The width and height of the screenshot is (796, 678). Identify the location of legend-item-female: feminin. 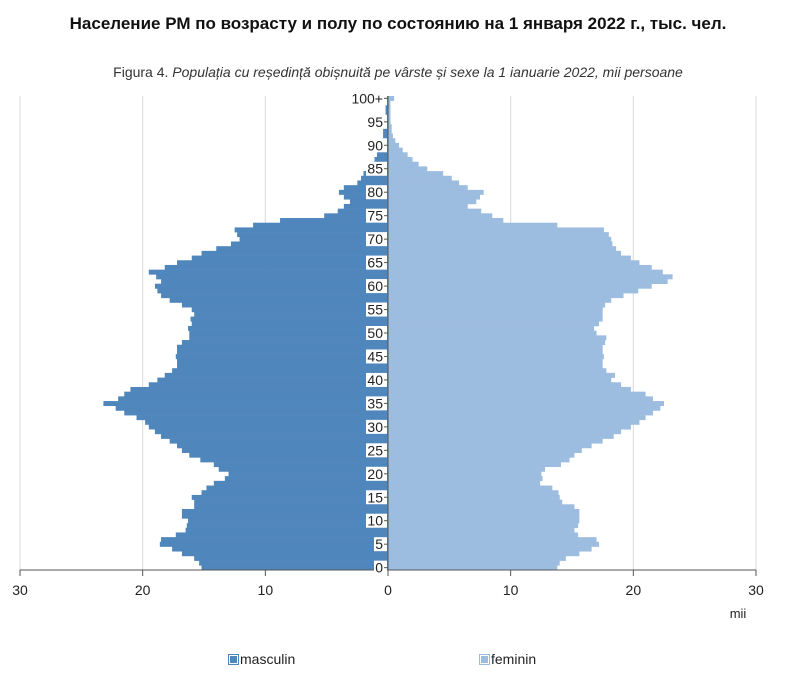
(507, 659).